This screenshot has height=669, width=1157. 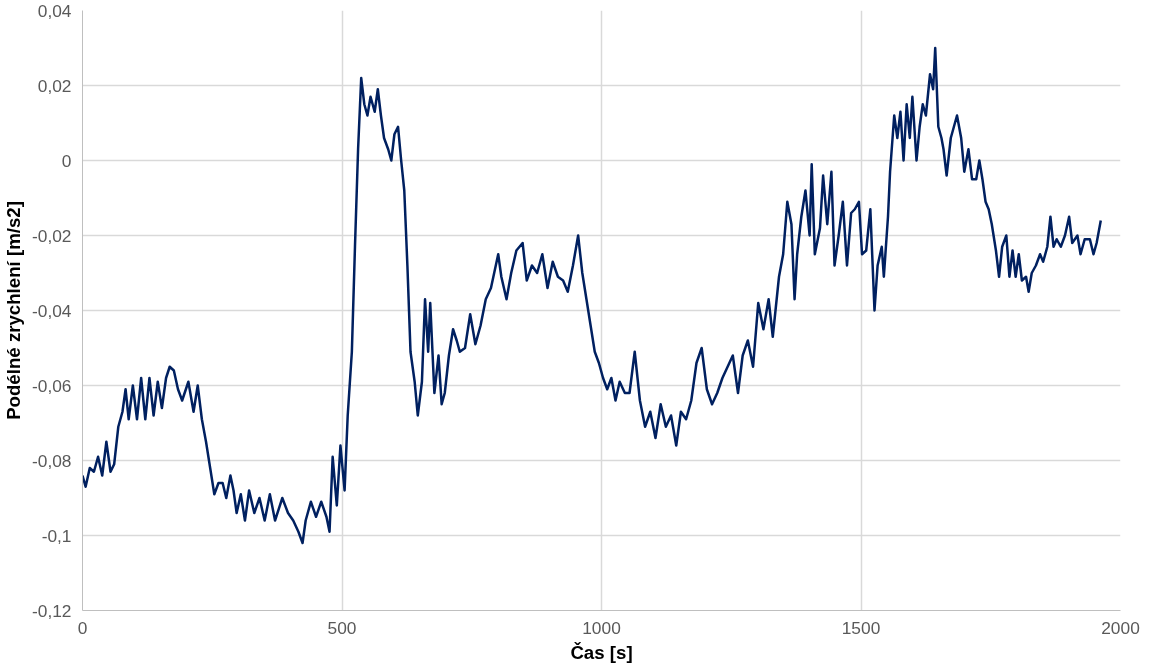 I want to click on y-tick-label: -0,12, so click(x=52, y=610).